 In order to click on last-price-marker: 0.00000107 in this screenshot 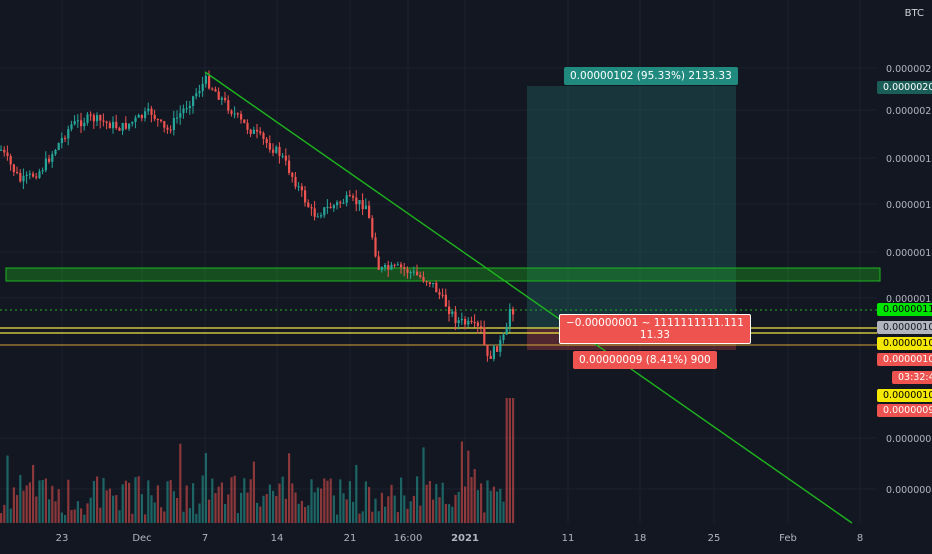, I will do `click(904, 327)`.